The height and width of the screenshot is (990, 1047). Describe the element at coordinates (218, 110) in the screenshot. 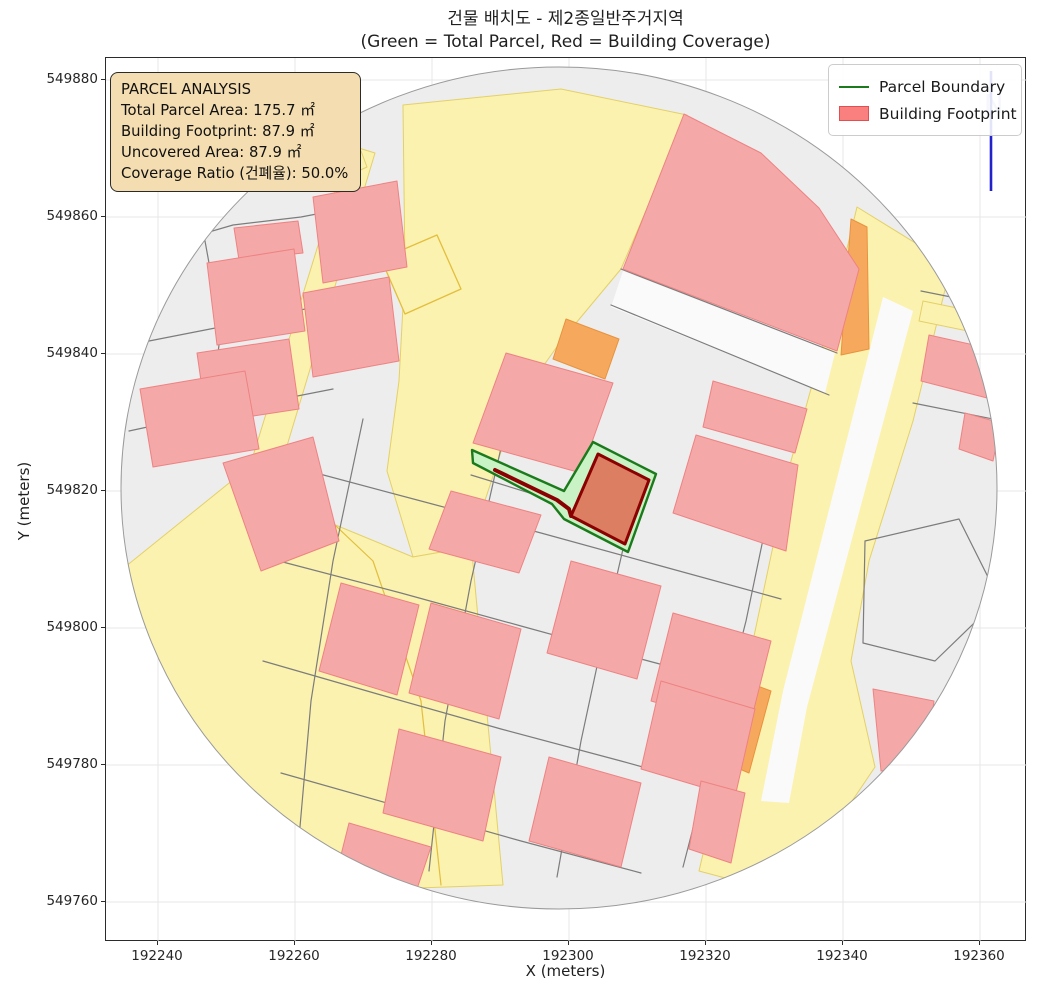

I see `total-parcel-area: Total Parcel Area: 175.7 ㎡` at that location.